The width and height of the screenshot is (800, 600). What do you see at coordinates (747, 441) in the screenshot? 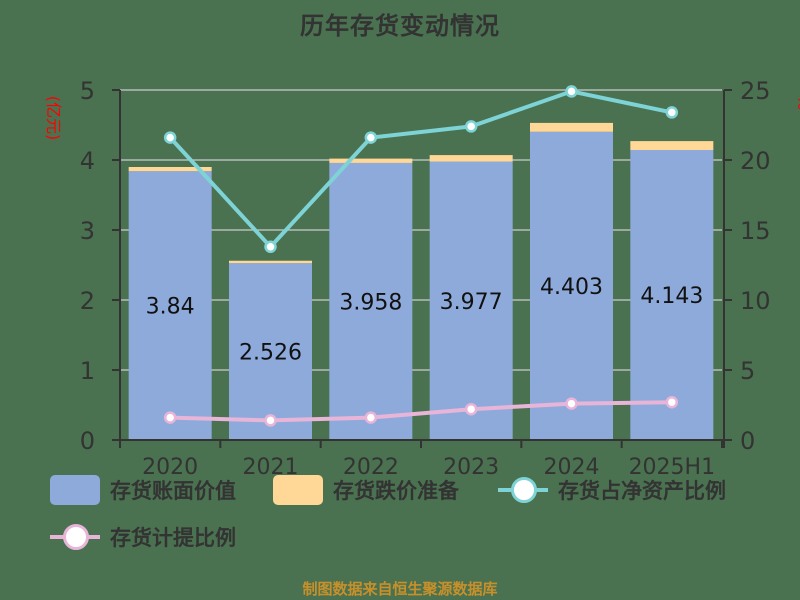
I see `right-tick-label: 0` at bounding box center [747, 441].